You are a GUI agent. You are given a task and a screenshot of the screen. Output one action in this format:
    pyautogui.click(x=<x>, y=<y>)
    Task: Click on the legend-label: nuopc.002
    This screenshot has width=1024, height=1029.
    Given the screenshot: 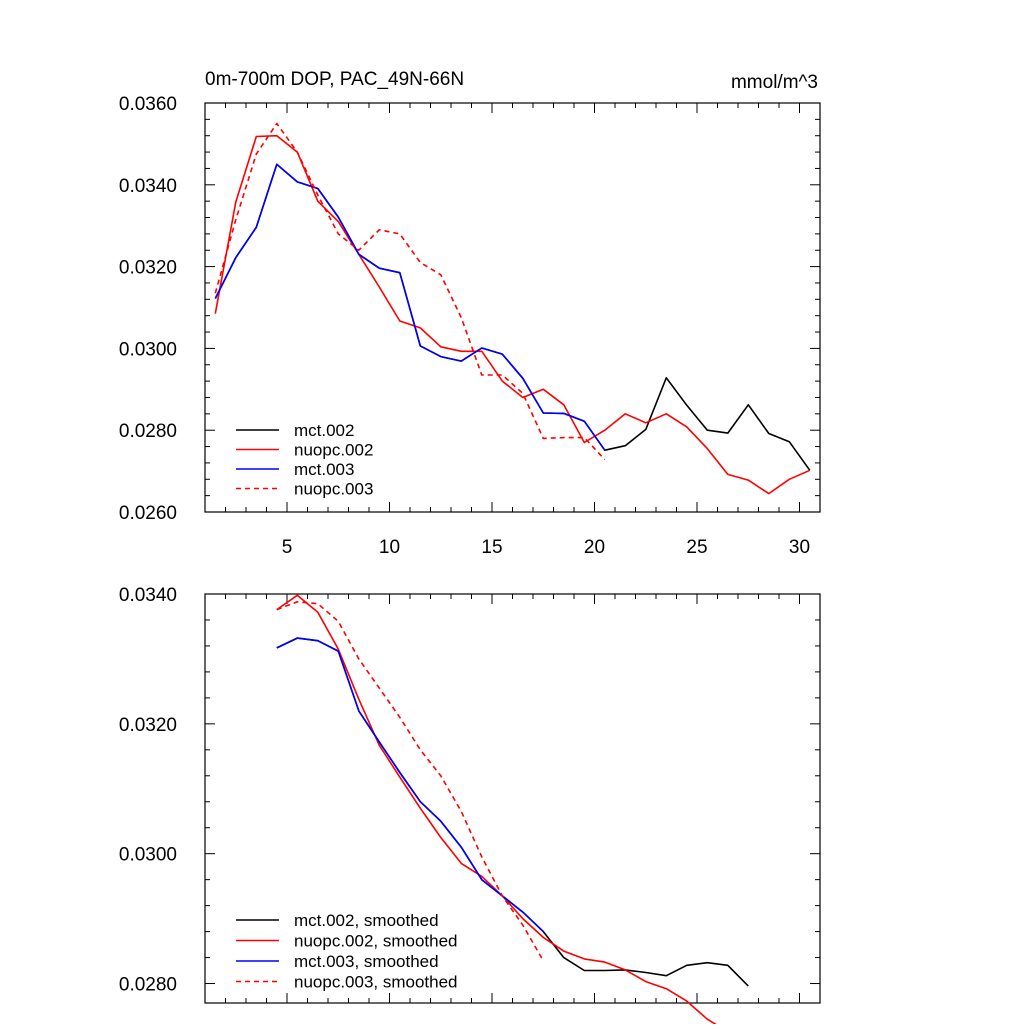 What is the action you would take?
    pyautogui.click(x=333, y=450)
    